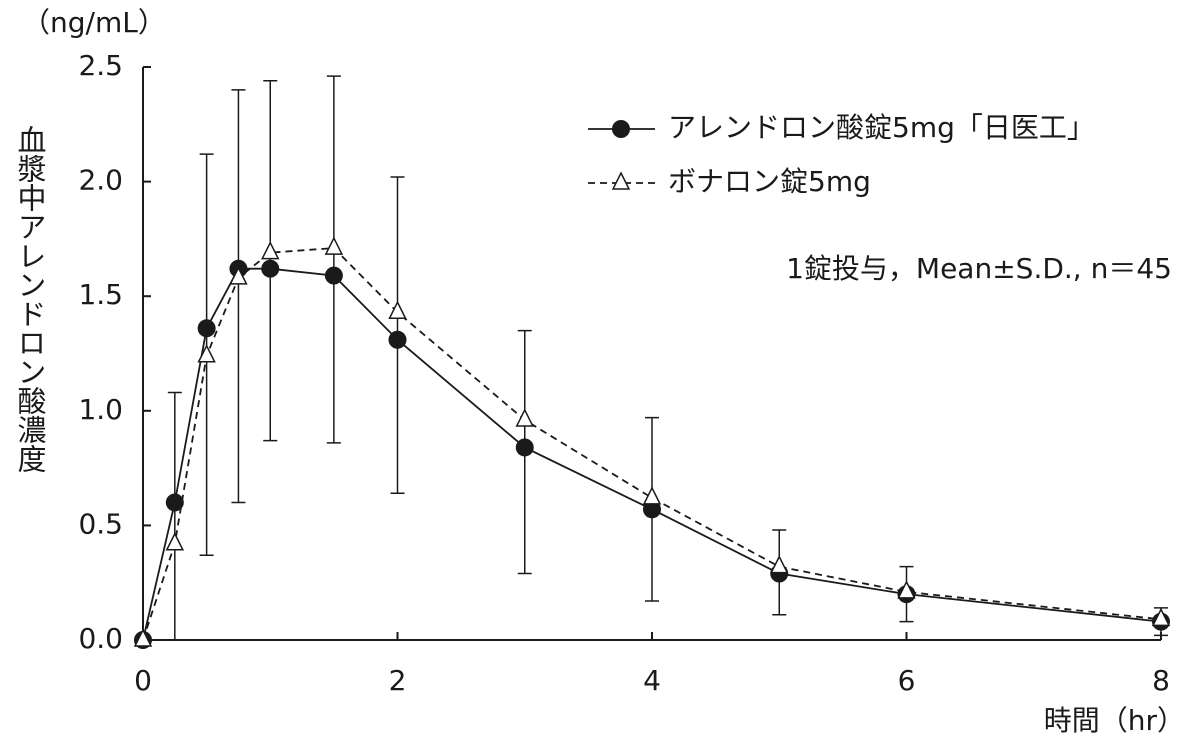 The image size is (1191, 751). I want to click on y-tick-label: 1.0, so click(100, 409).